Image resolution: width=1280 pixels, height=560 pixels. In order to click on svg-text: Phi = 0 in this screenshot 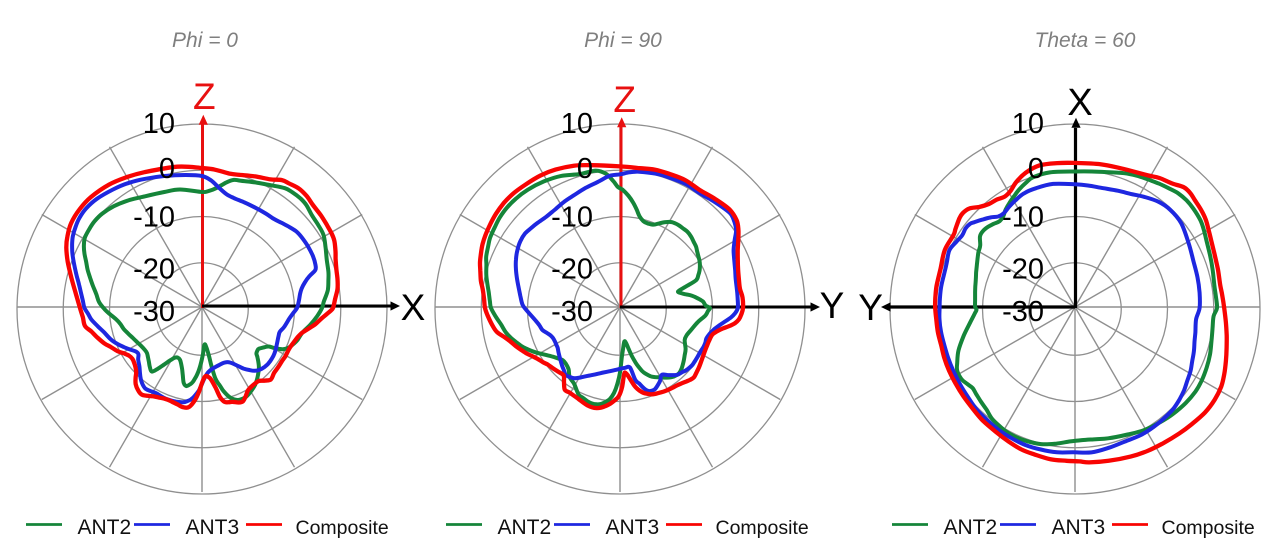, I will do `click(205, 40)`.